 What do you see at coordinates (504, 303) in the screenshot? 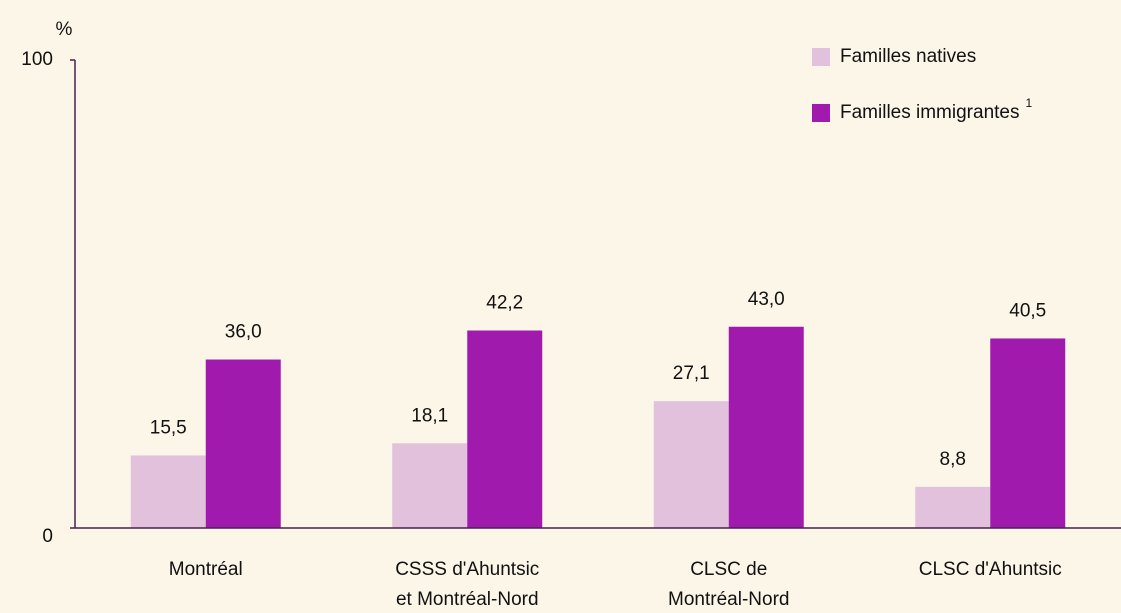
I see `data-label: 42,2` at bounding box center [504, 303].